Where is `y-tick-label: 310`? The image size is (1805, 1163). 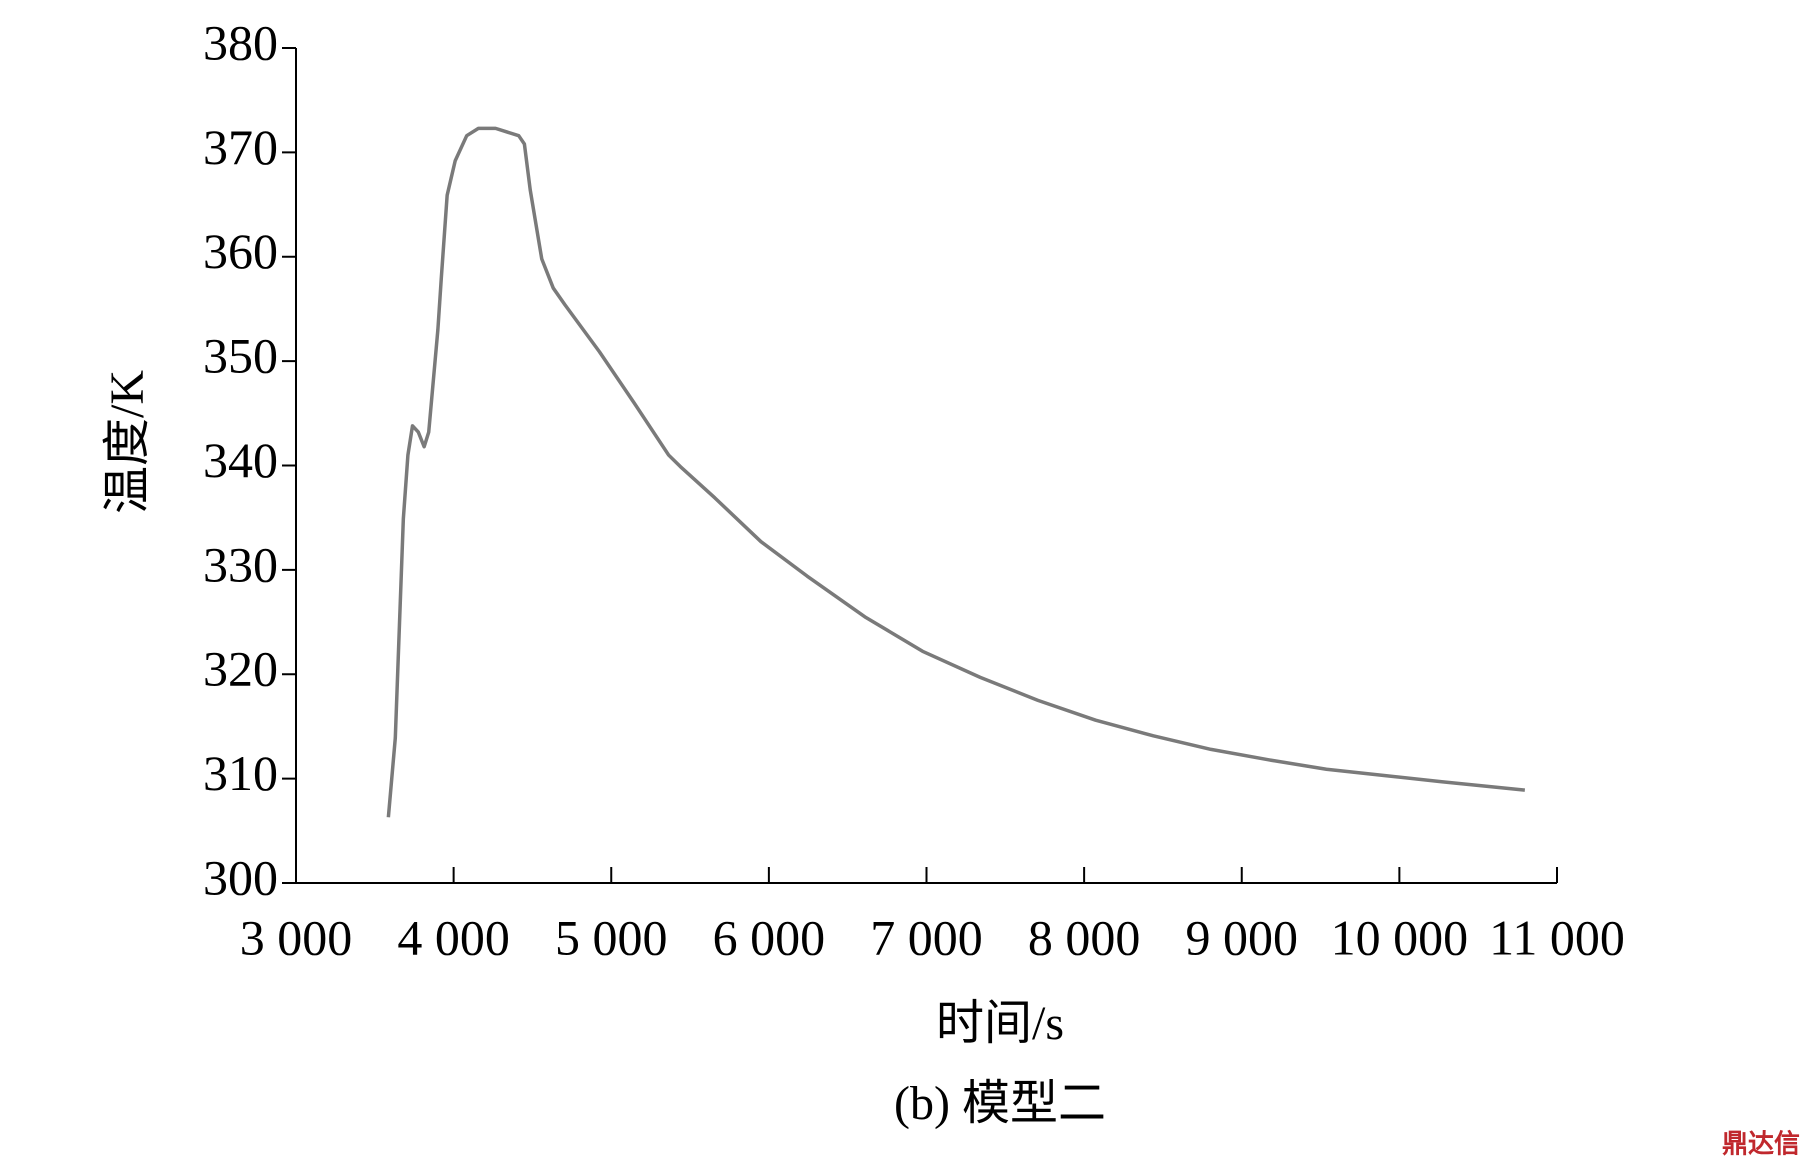
y-tick-label: 310 is located at coordinates (240, 773).